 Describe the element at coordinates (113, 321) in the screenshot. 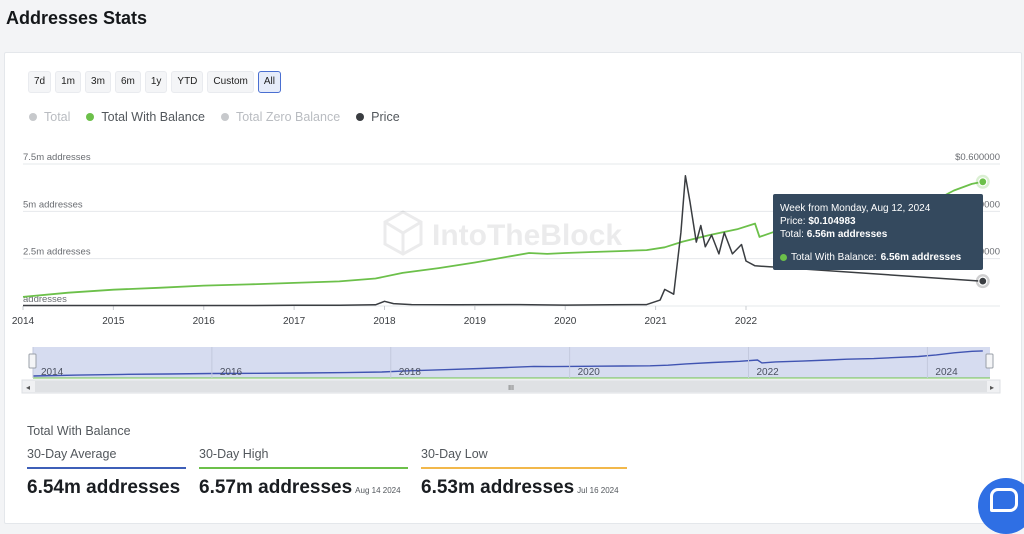

I see `x-tick-label: 2015` at that location.